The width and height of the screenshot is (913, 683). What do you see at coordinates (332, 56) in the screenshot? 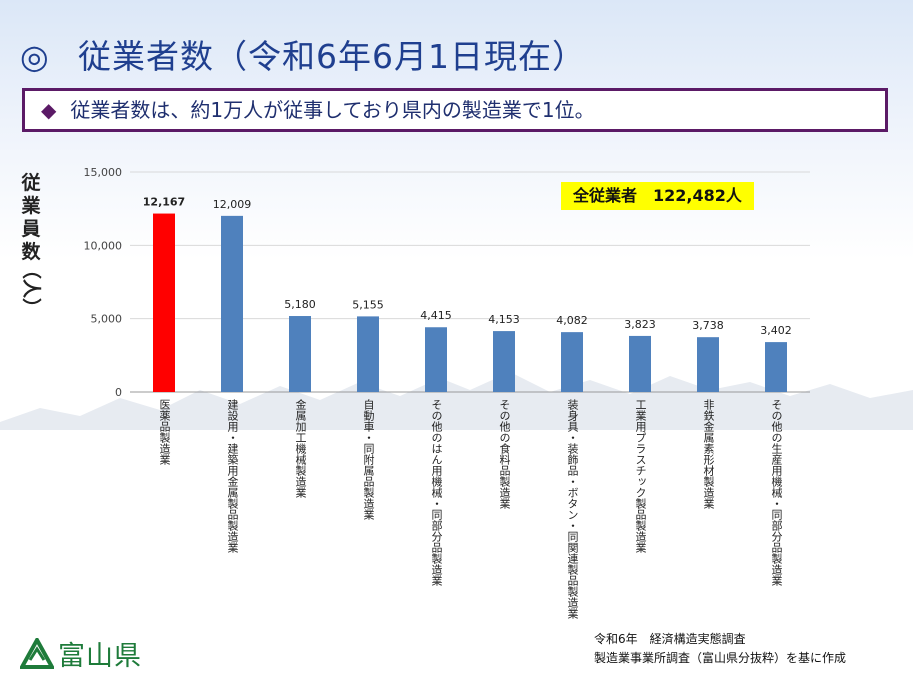
I see `title-text: 従業者数（令和6年6月1日現在）` at bounding box center [332, 56].